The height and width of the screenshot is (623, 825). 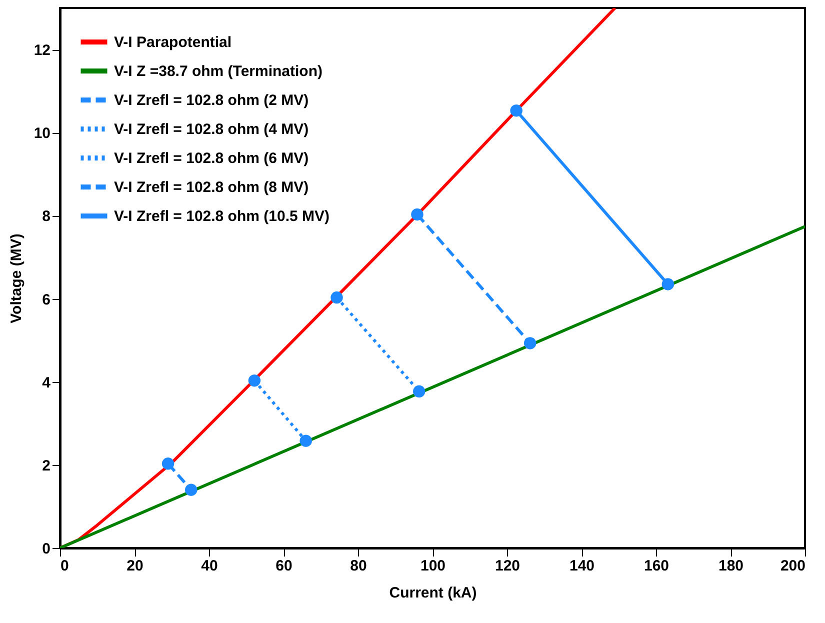 I want to click on y-axis-title: Voltage (MV), so click(x=16, y=279).